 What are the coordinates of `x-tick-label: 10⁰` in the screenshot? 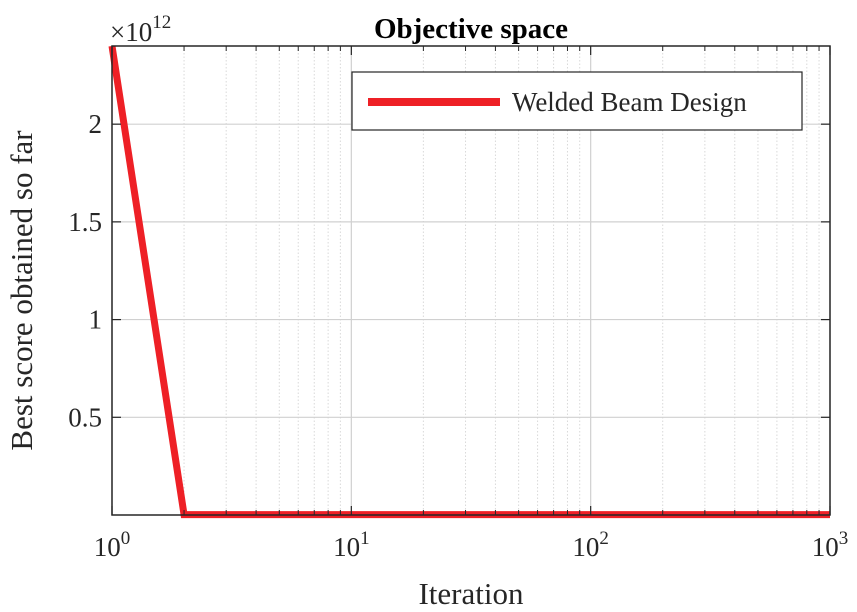 It's located at (112, 545).